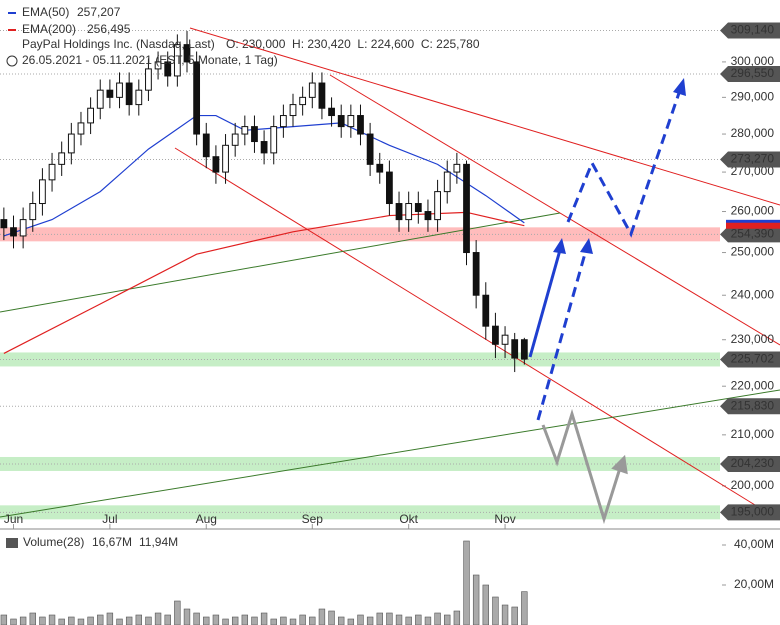  What do you see at coordinates (109, 29) in the screenshot?
I see `legend-value: 256,495` at bounding box center [109, 29].